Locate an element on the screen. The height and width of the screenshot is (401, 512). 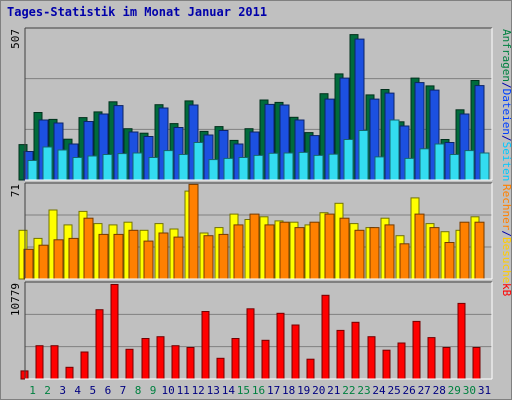
legend-part: Besuche is located at coordinates (506, 260).